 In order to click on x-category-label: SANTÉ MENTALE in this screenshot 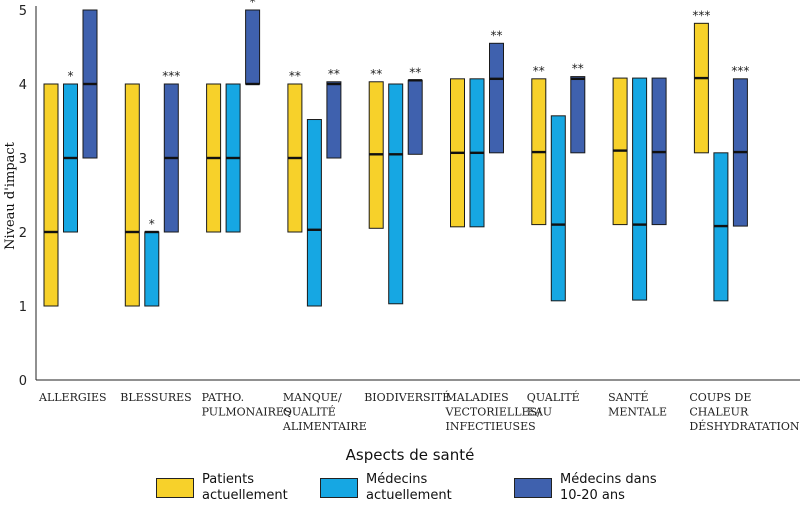, I will do `click(637, 404)`.